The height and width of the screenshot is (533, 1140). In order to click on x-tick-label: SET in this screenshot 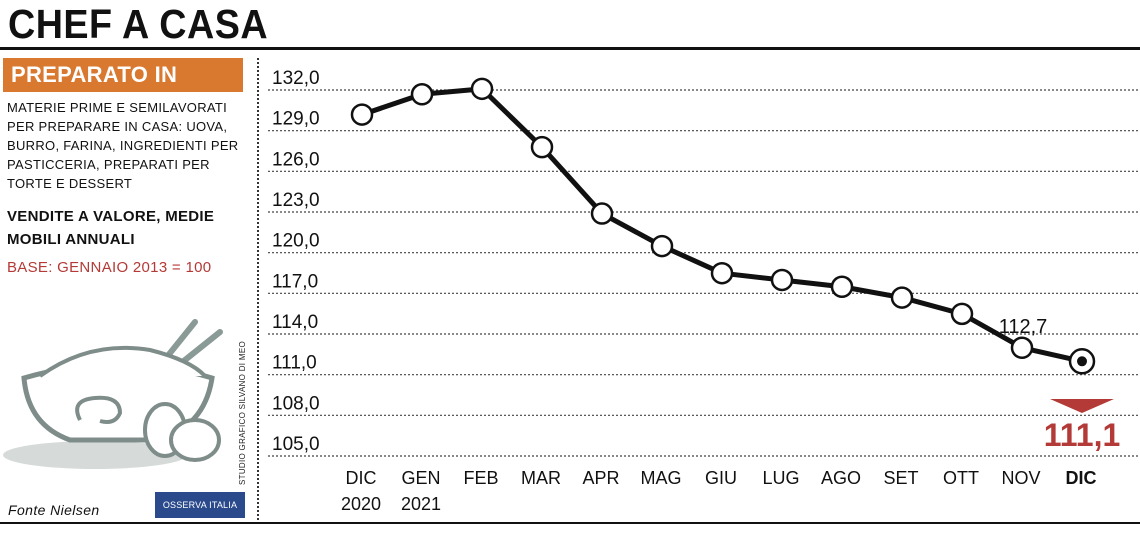, I will do `click(900, 478)`.